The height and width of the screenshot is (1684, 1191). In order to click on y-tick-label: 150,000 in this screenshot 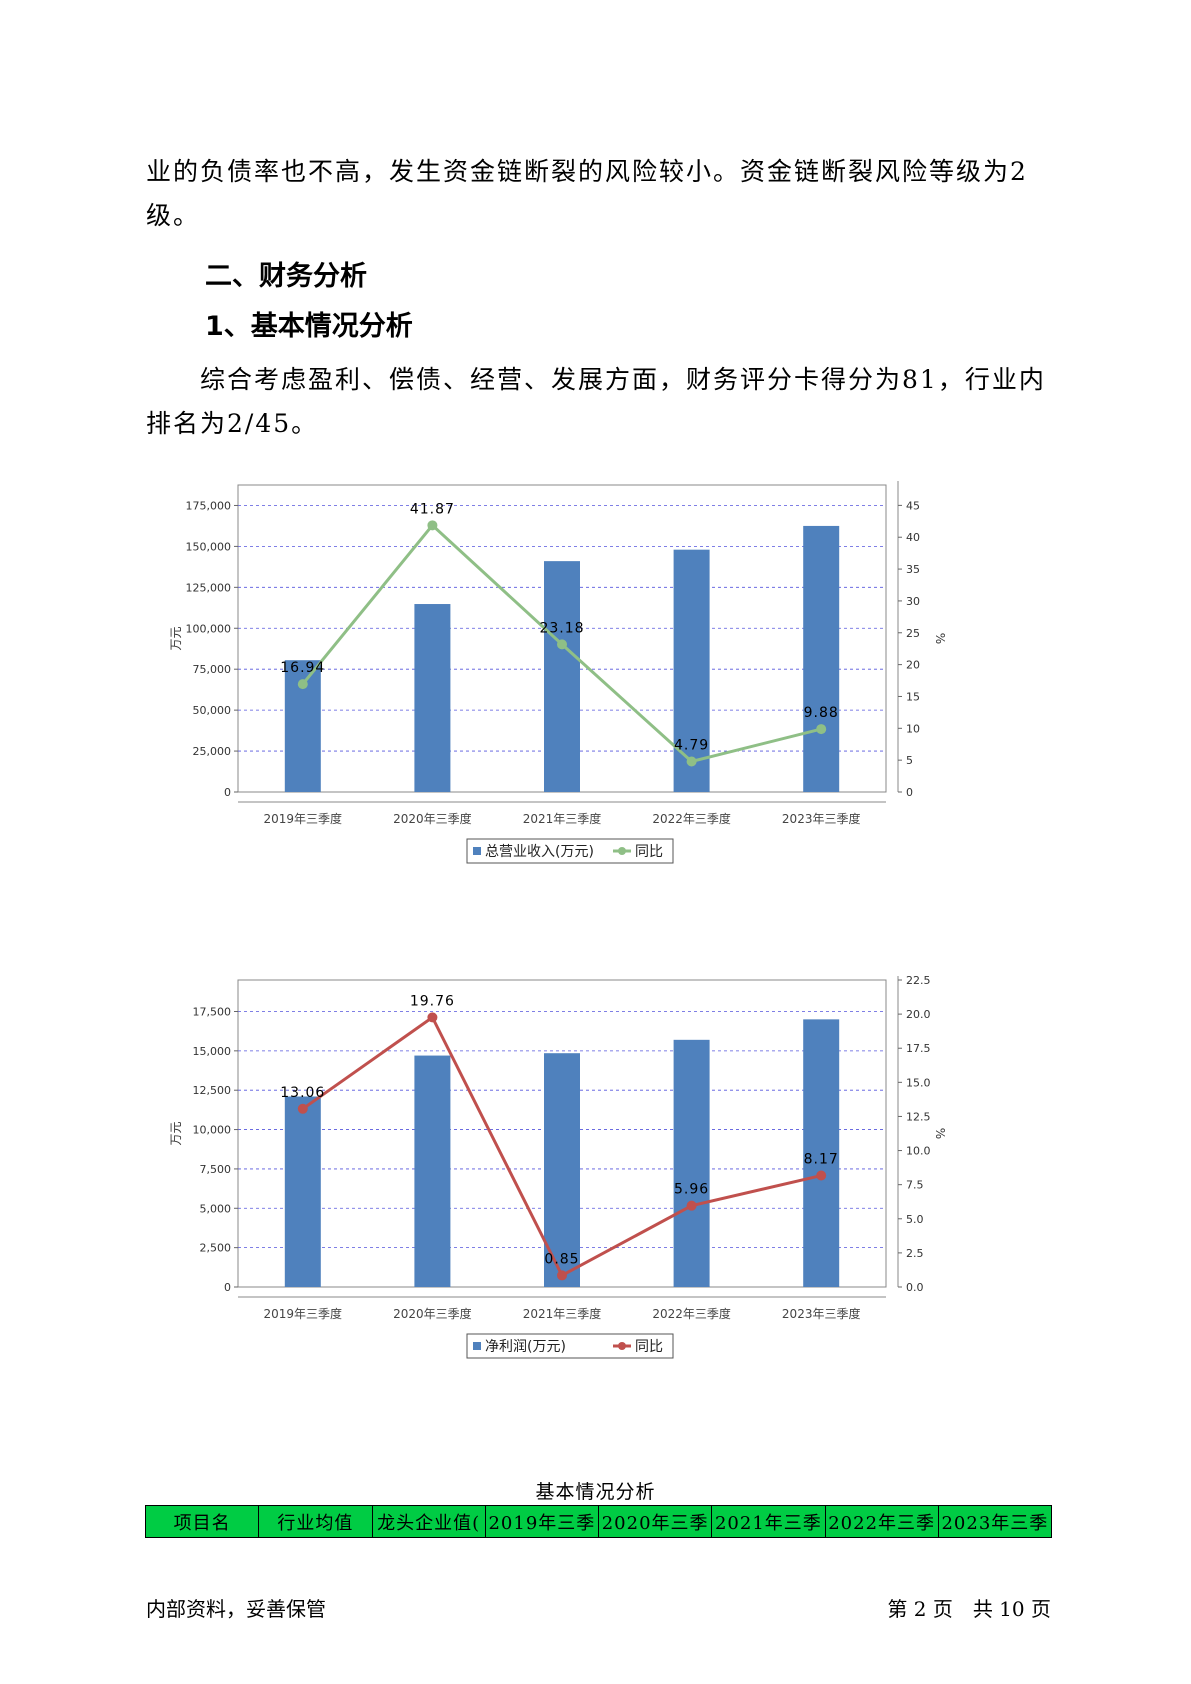, I will do `click(209, 546)`.